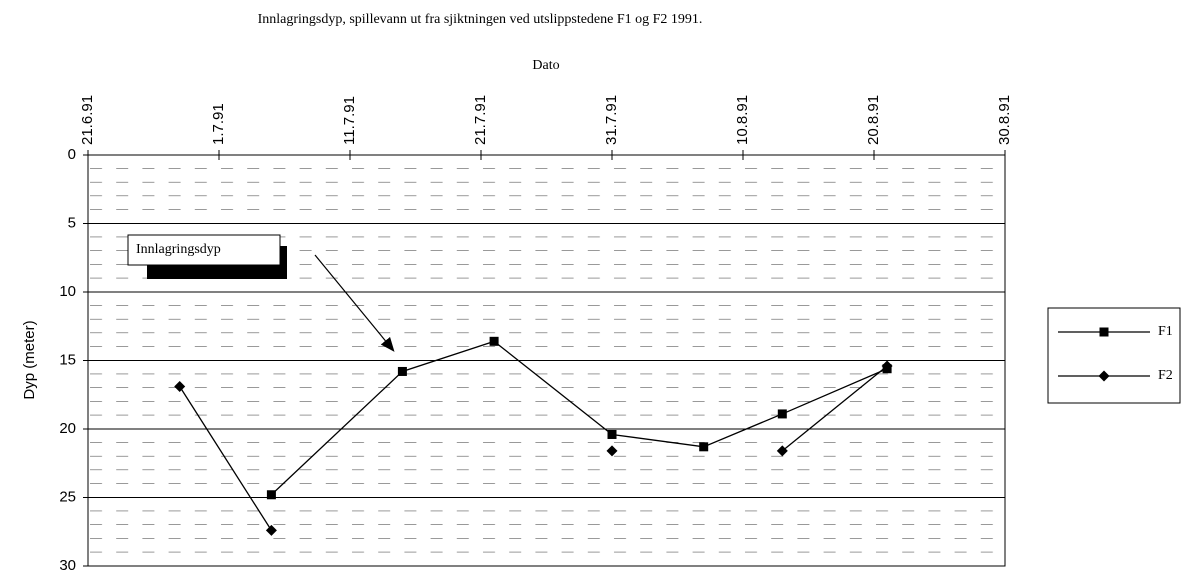 Image resolution: width=1185 pixels, height=572 pixels. I want to click on x-tick-label: 21.6.91, so click(87, 120).